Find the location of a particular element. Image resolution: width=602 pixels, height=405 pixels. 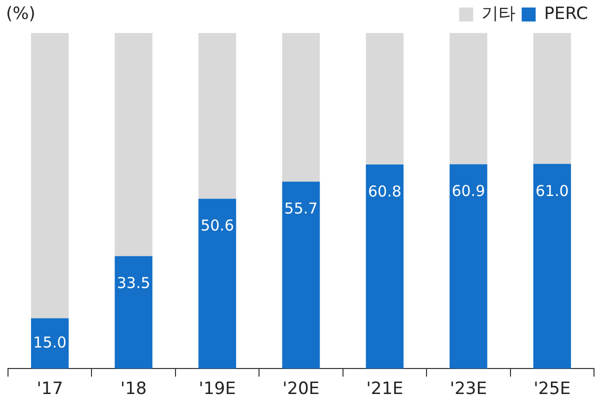

data-label: 33.5 is located at coordinates (133, 283).